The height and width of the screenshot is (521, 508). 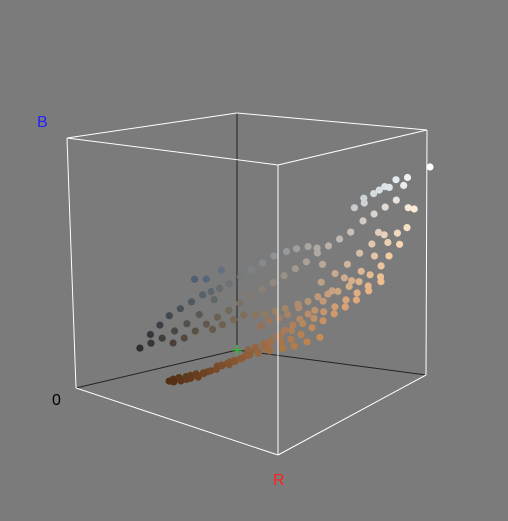 What do you see at coordinates (56, 400) in the screenshot?
I see `origin-label: 0` at bounding box center [56, 400].